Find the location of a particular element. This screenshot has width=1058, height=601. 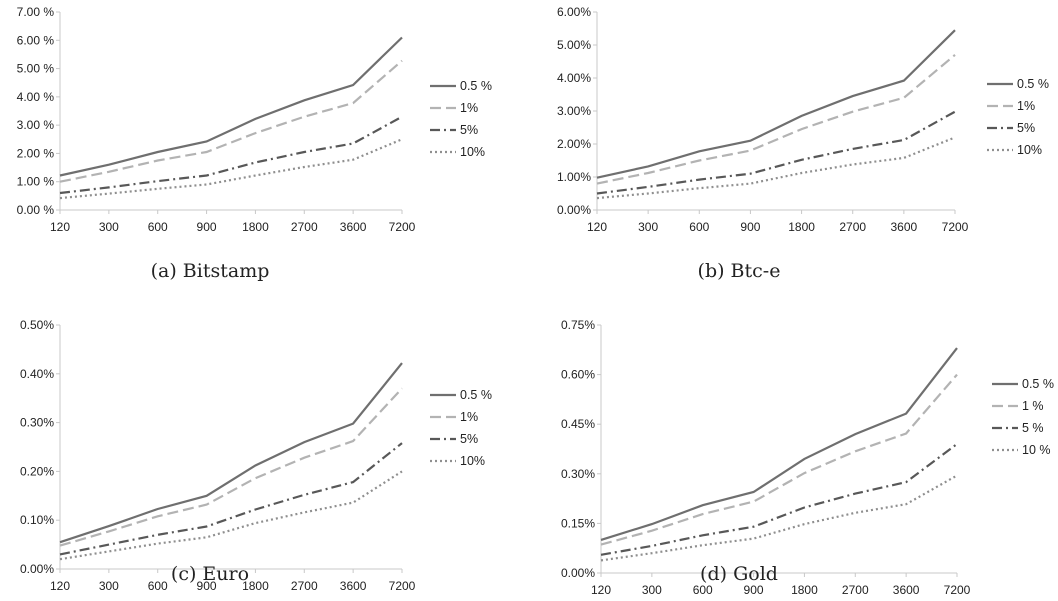

legend-label-4: 10 % is located at coordinates (1036, 450).